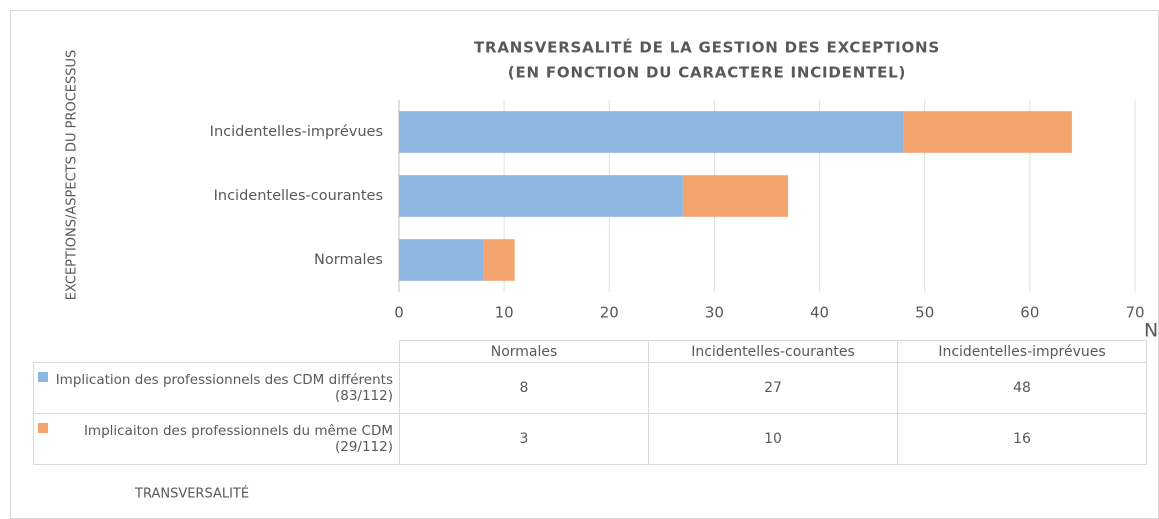 The width and height of the screenshot is (1159, 519). Describe the element at coordinates (707, 73) in the screenshot. I see `chart-subtitle: (EN FONCTION DU CARACTERE INCIDENTEL)` at that location.